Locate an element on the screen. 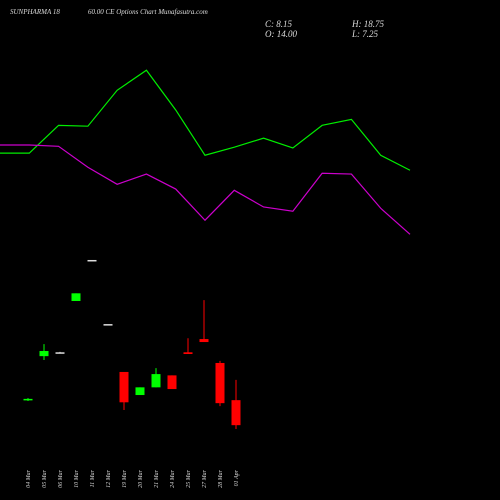 This screenshot has height=500, width=500. x-tick-label: 21 Mar is located at coordinates (157, 478).